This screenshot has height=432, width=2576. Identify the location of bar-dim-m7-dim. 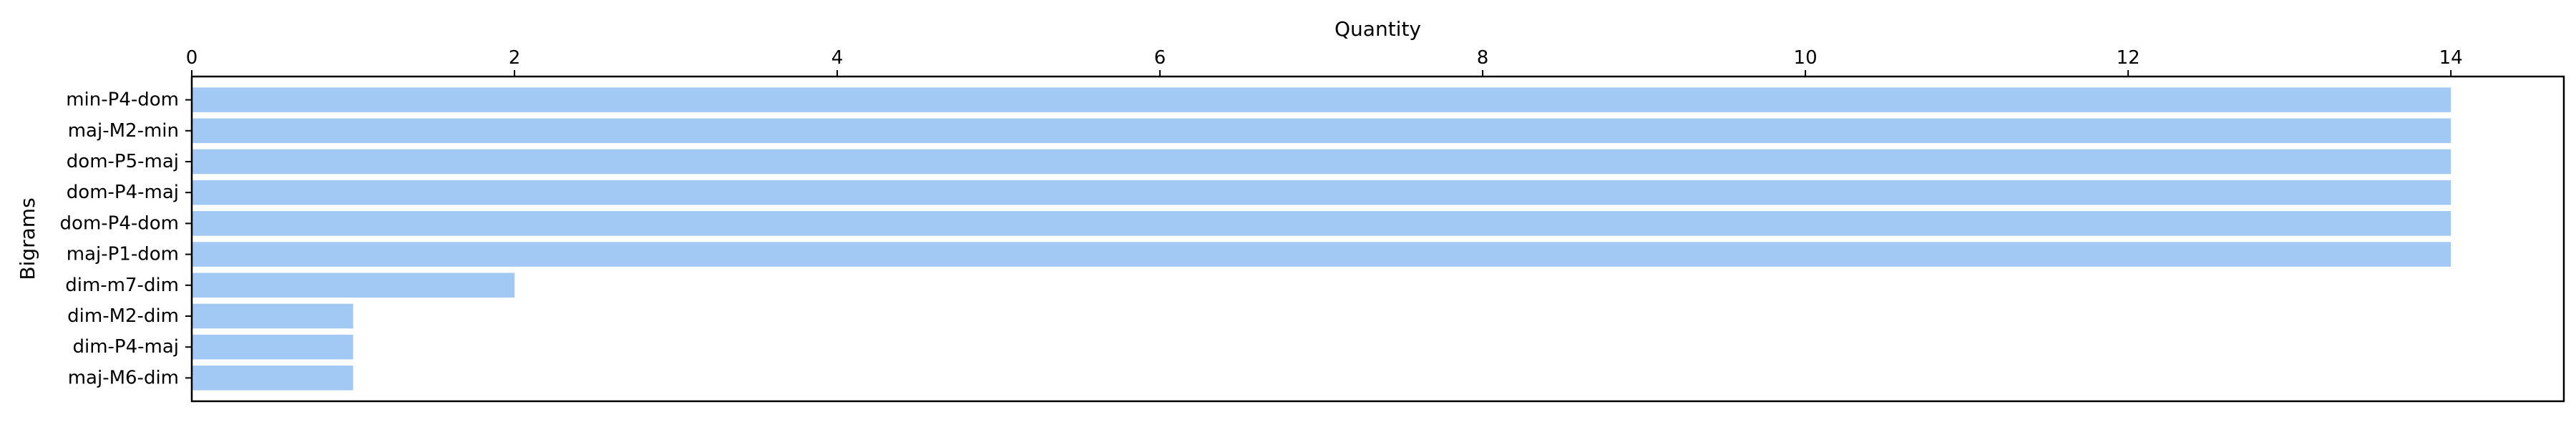
(353, 285).